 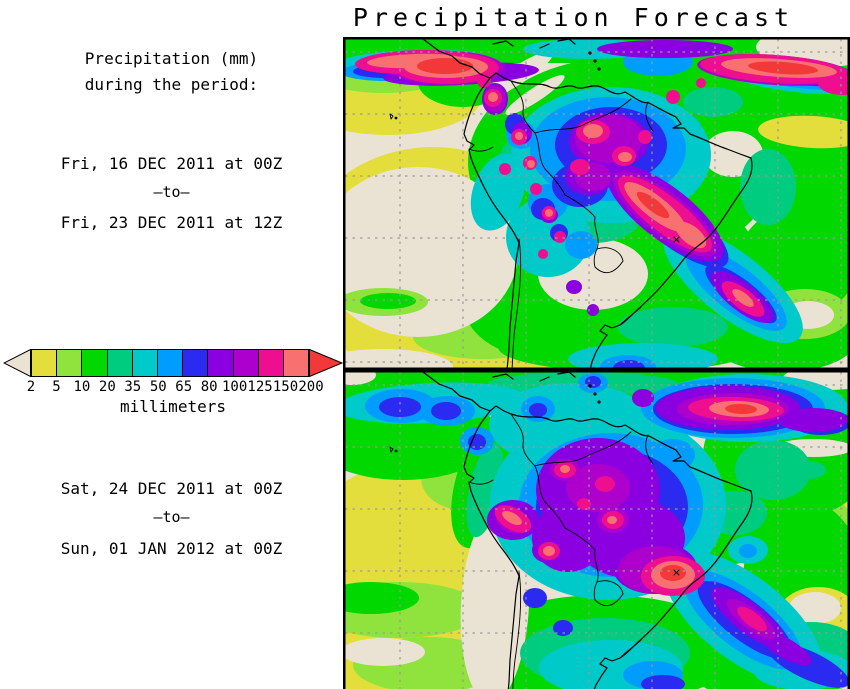 What do you see at coordinates (573, 17) in the screenshot?
I see `page-title: Precipitation Forecast` at bounding box center [573, 17].